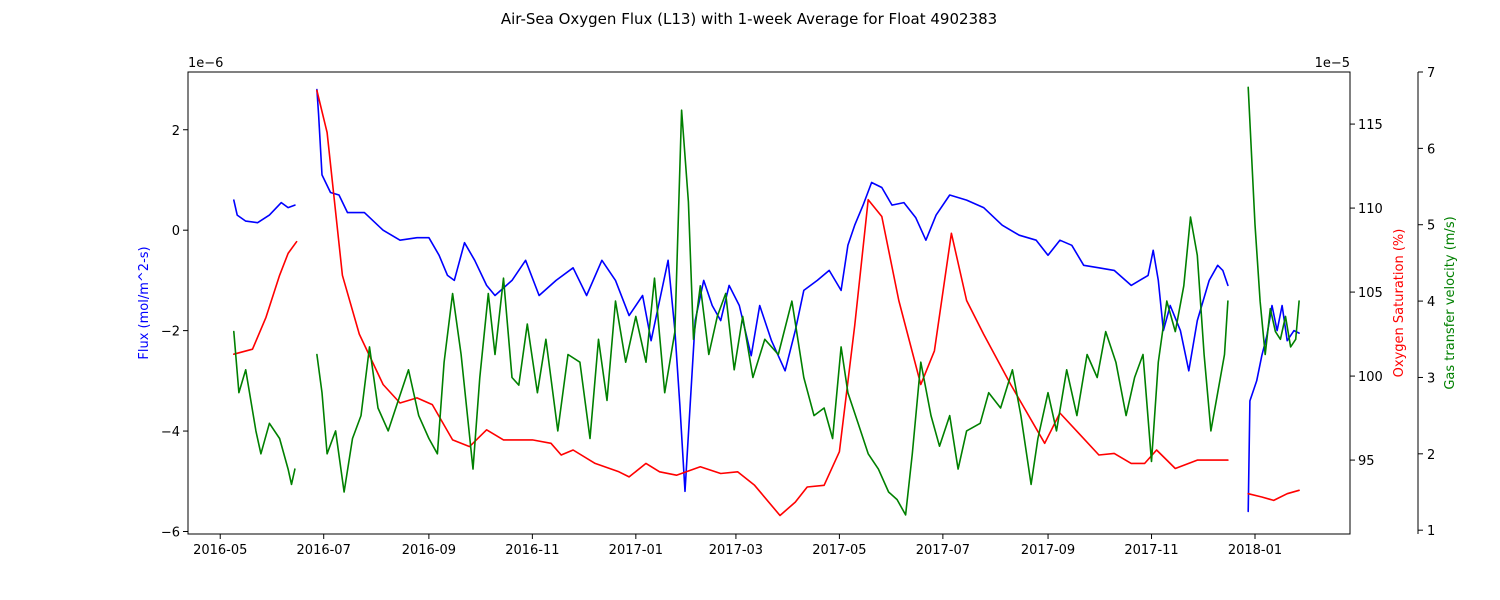  Describe the element at coordinates (1426, 302) in the screenshot. I see `right2-axis-ticks: 1 2 3 4 5 6 7` at that location.